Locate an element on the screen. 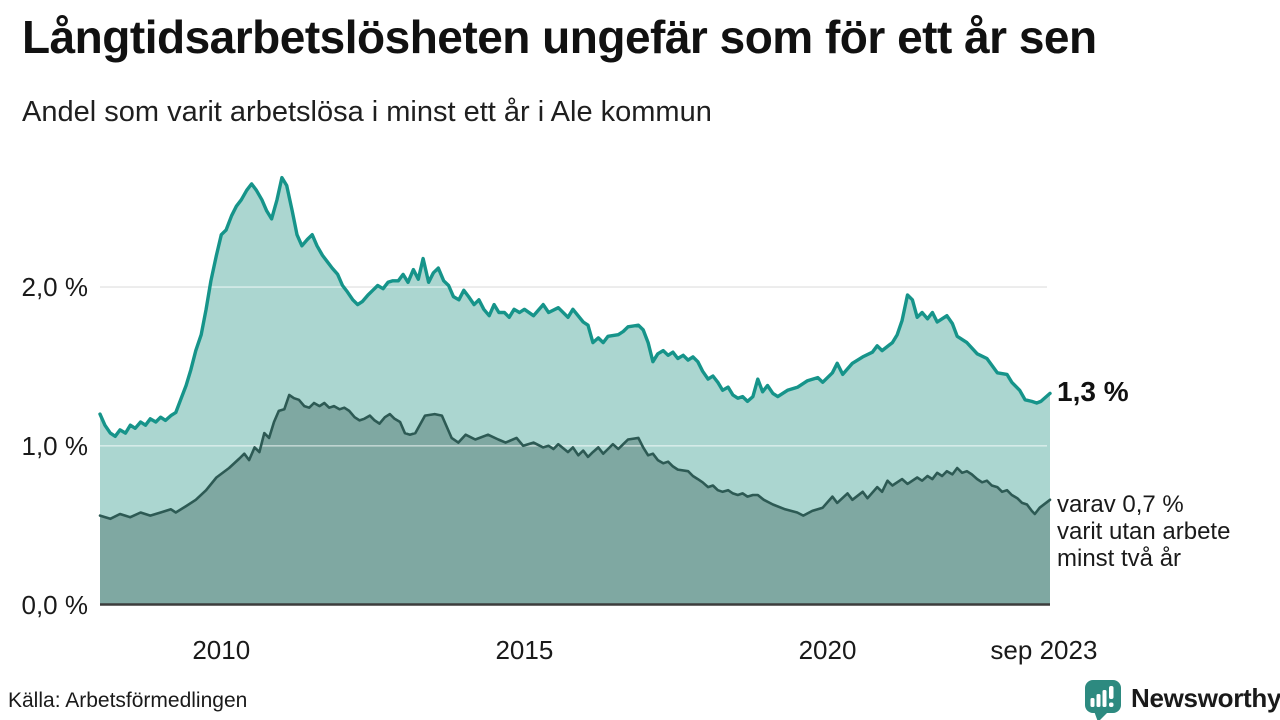 The height and width of the screenshot is (720, 1280). x-axis-label: 2015 is located at coordinates (524, 650).